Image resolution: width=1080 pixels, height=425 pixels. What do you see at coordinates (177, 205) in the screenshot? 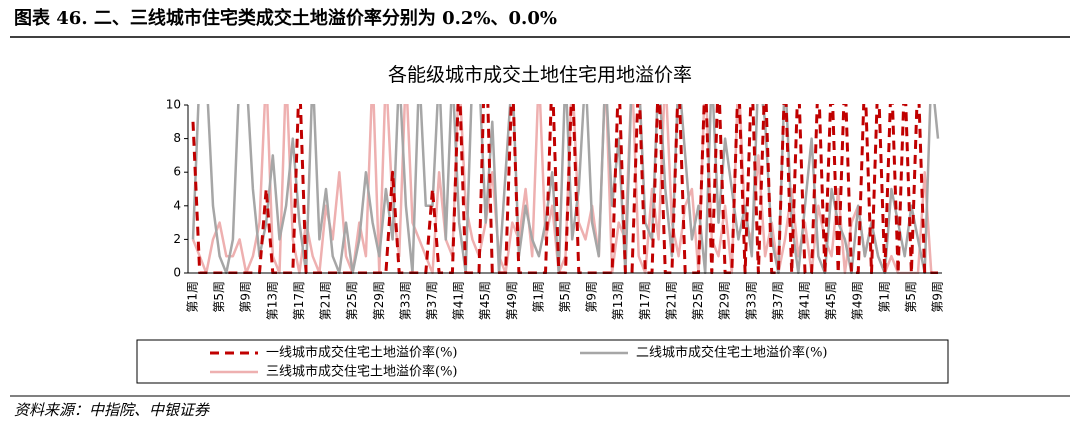
I see `y-tick-label: 4` at bounding box center [177, 205].